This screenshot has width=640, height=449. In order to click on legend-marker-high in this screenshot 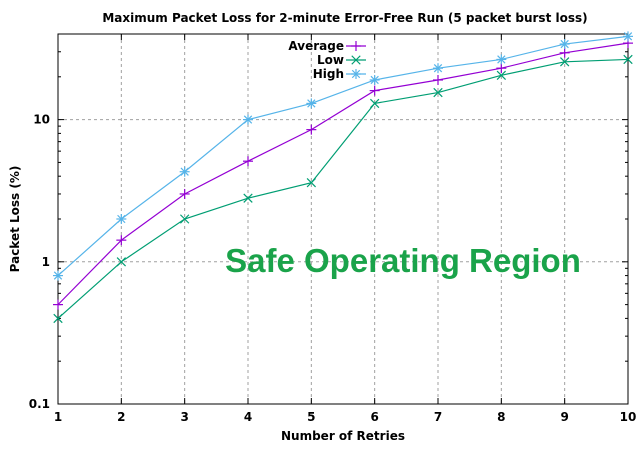, I will do `click(356, 74)`.